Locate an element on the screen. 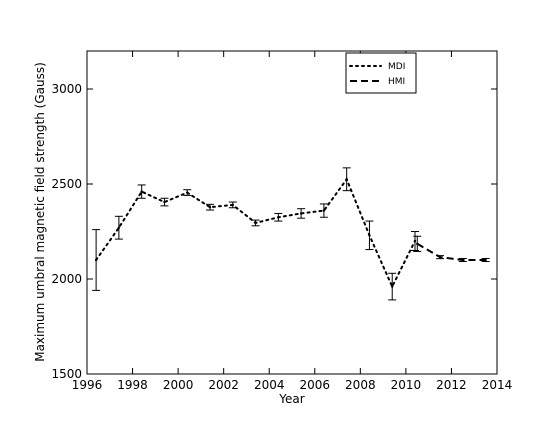  x-tick-label: 1996 is located at coordinates (87, 385).